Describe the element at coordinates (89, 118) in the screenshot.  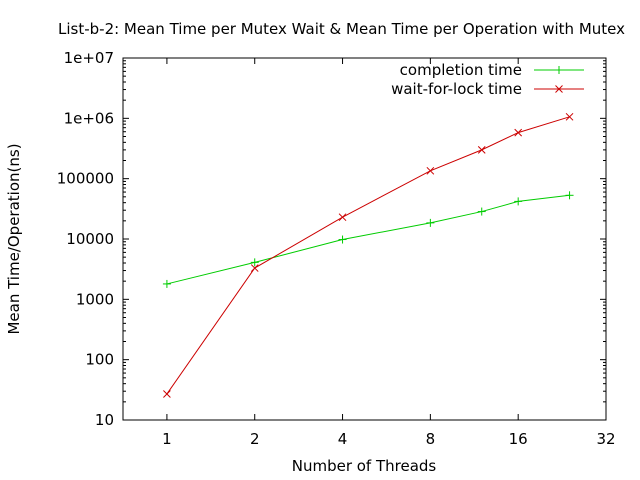
I see `y-tick-label: 1e+06` at that location.